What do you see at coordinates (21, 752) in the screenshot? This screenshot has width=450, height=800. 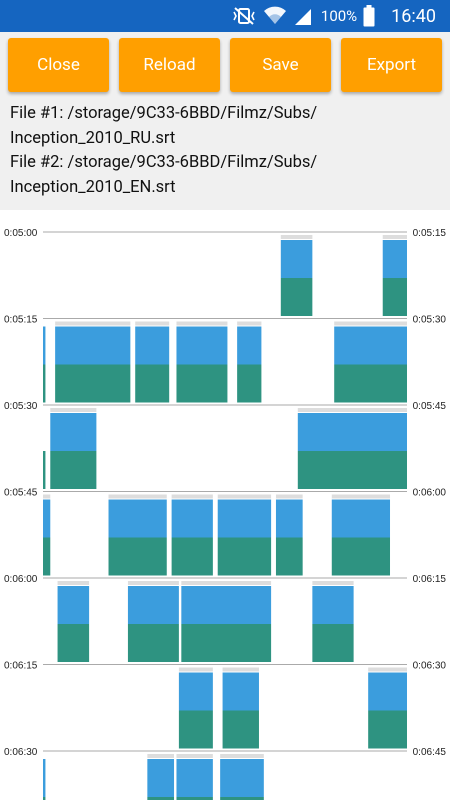 I see `row-start-time: 0:06:30` at bounding box center [21, 752].